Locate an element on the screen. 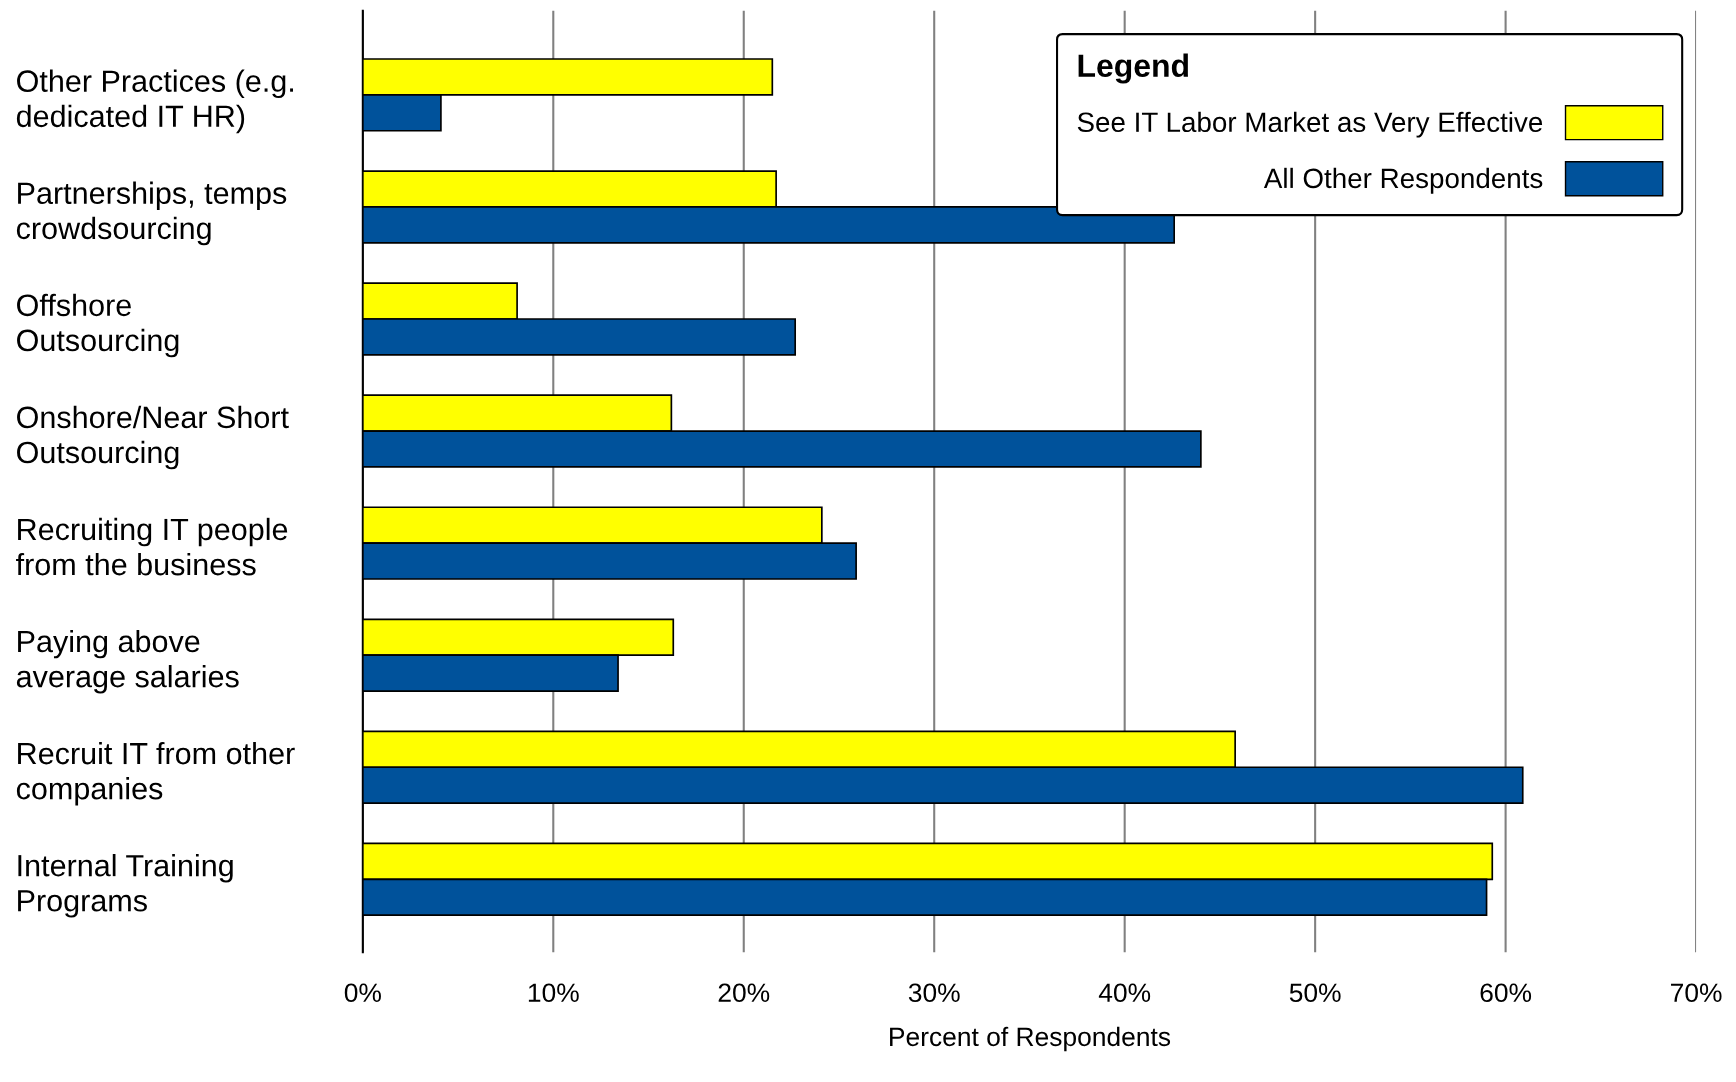 The height and width of the screenshot is (1082, 1736). x-tick-label: 40% is located at coordinates (1124, 993).